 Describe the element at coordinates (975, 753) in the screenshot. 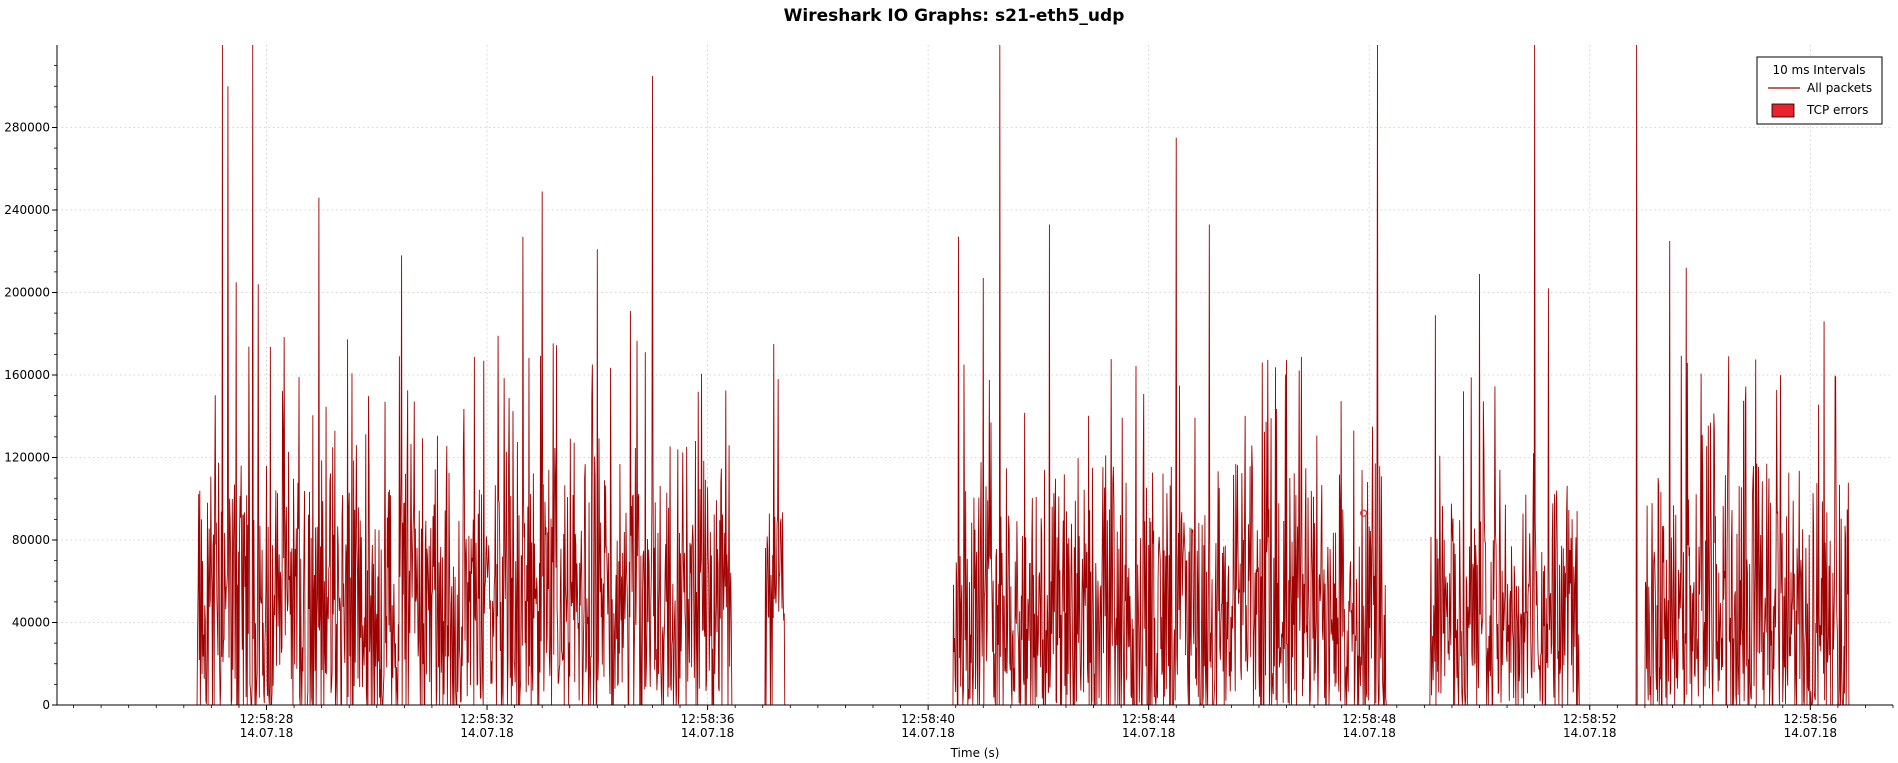

I see `x-axis-label: Time (s)` at that location.